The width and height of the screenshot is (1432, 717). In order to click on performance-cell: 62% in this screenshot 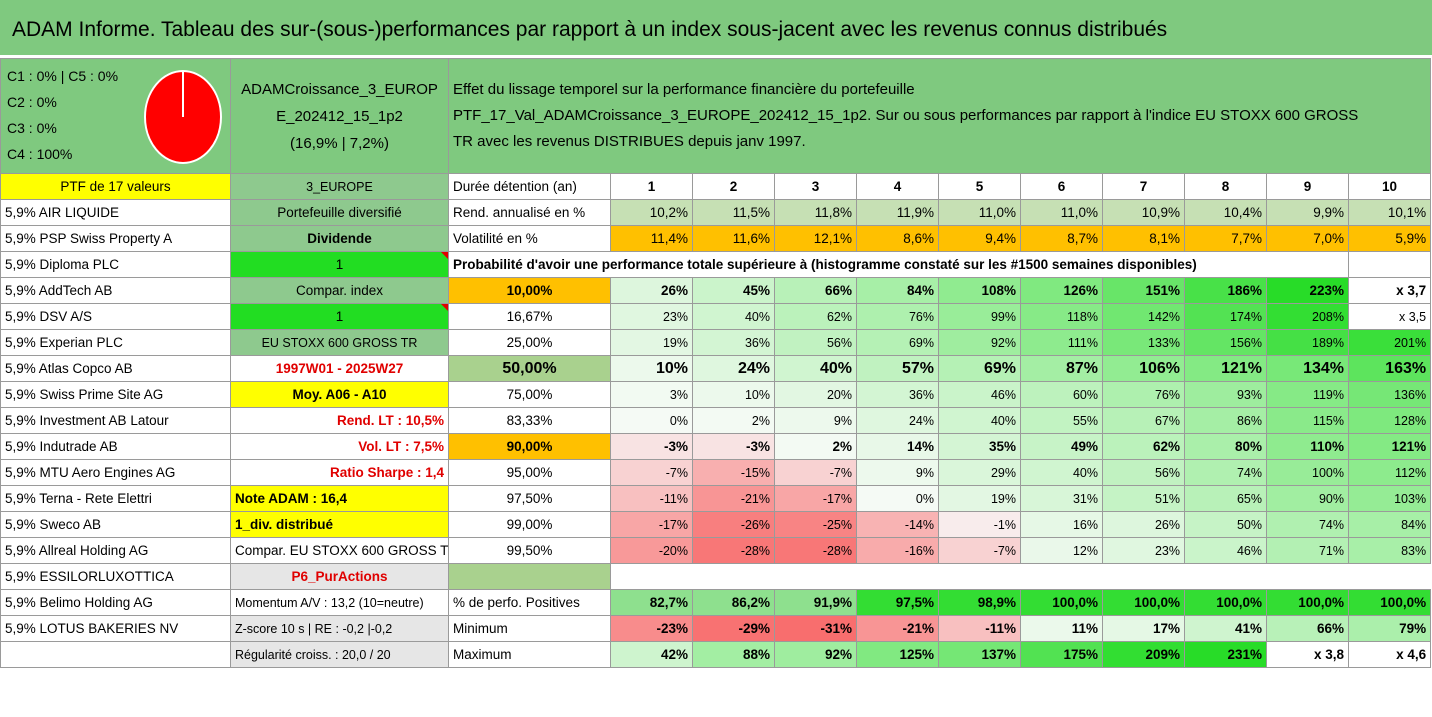, I will do `click(1143, 446)`.